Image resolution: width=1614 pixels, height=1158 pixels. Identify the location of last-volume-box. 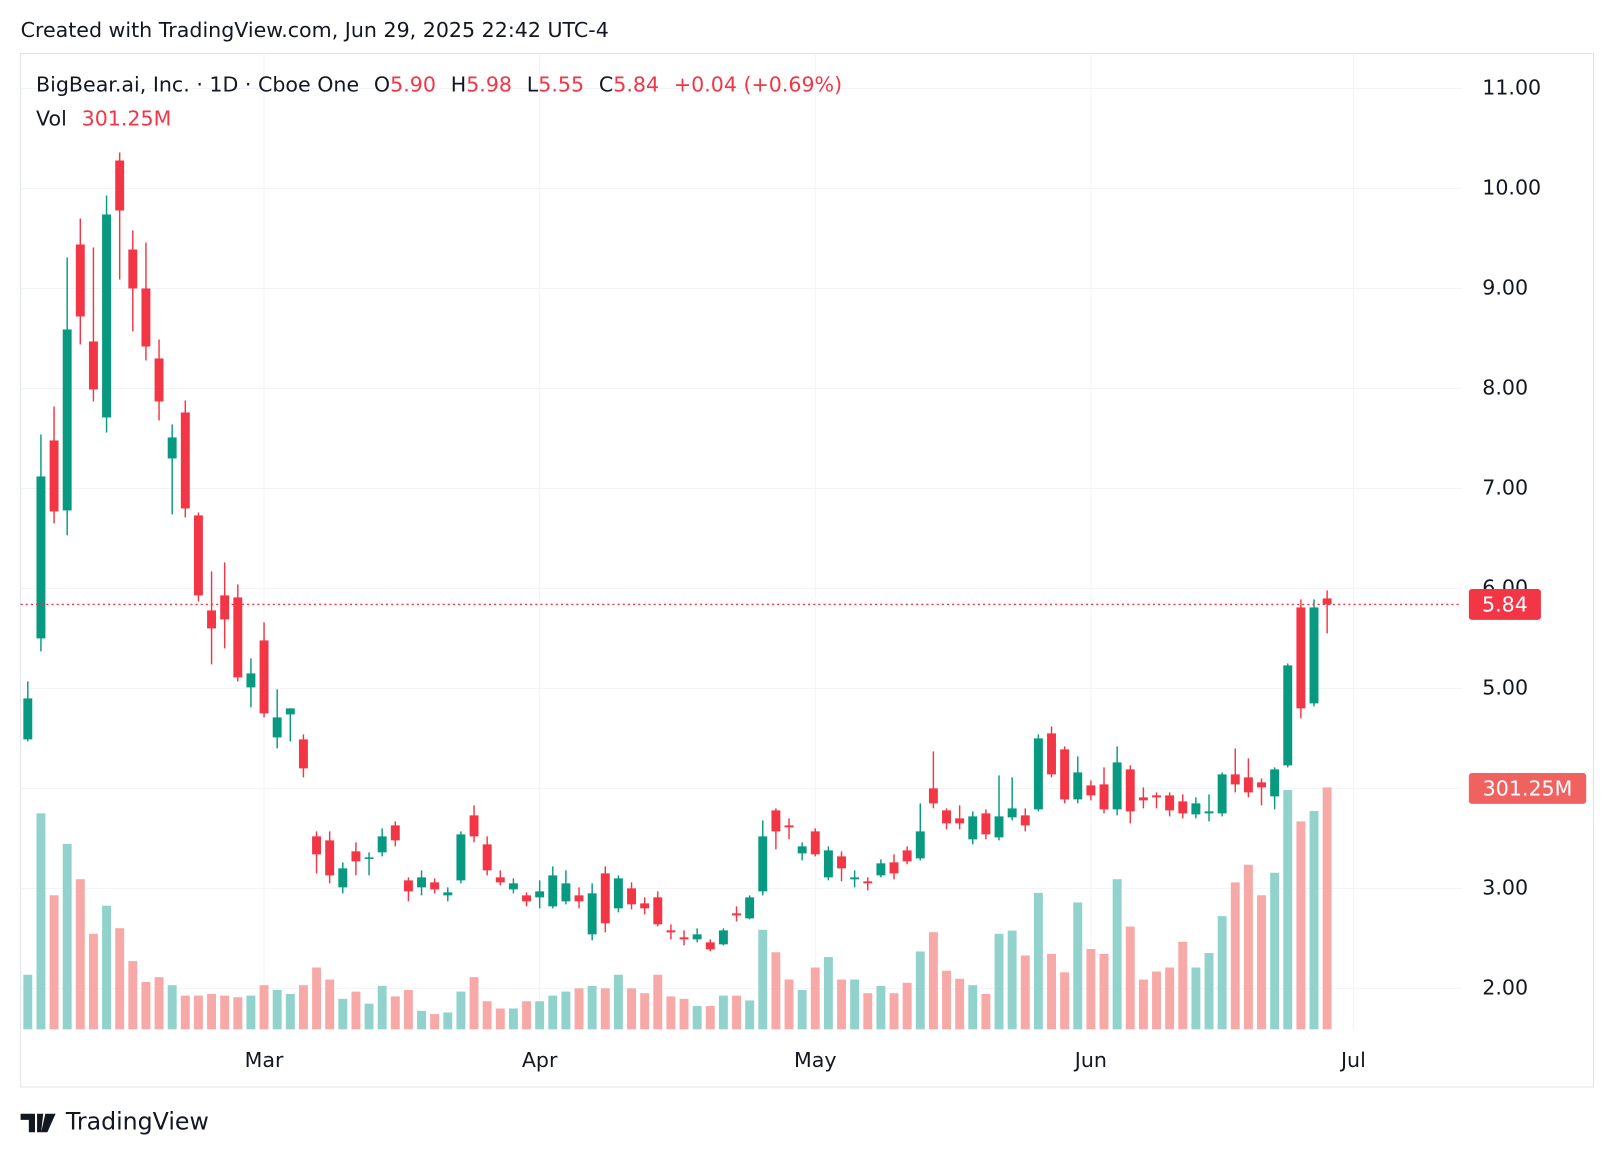
(1527, 788).